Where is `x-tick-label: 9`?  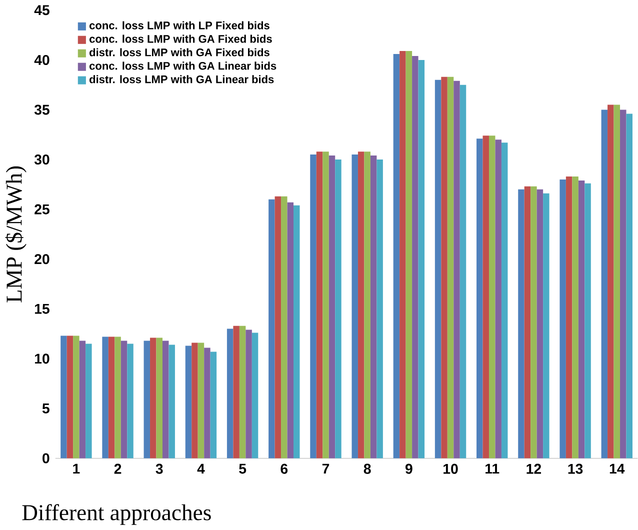
x-tick-label: 9 is located at coordinates (408, 469).